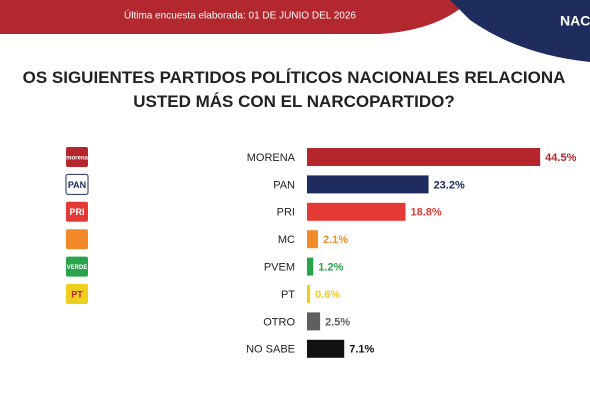  What do you see at coordinates (286, 240) in the screenshot?
I see `category-label: MC` at bounding box center [286, 240].